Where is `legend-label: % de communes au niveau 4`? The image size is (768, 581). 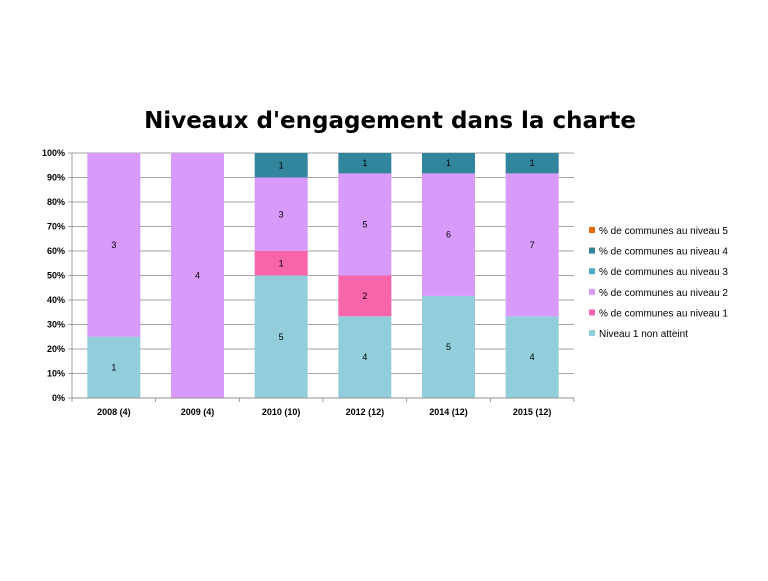 legend-label: % de communes au niveau 4 is located at coordinates (663, 252).